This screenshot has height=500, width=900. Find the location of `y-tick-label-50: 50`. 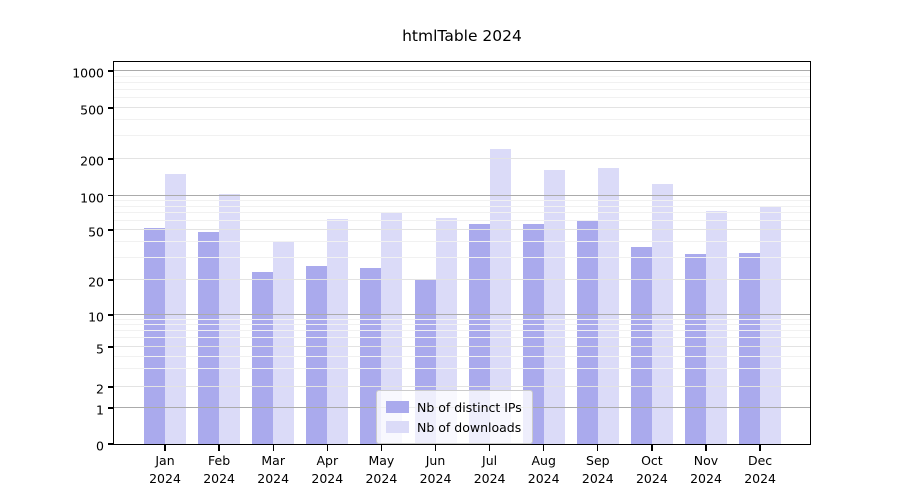

y-tick-label-50: 50 is located at coordinates (96, 232).